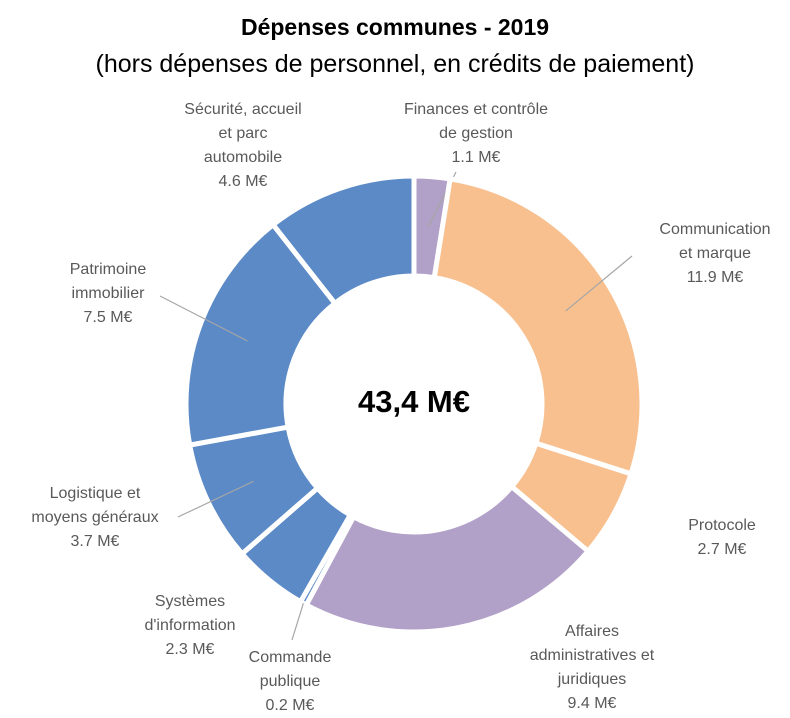 This screenshot has width=790, height=718. What do you see at coordinates (190, 649) in the screenshot?
I see `value-label: 2.3 M€` at bounding box center [190, 649].